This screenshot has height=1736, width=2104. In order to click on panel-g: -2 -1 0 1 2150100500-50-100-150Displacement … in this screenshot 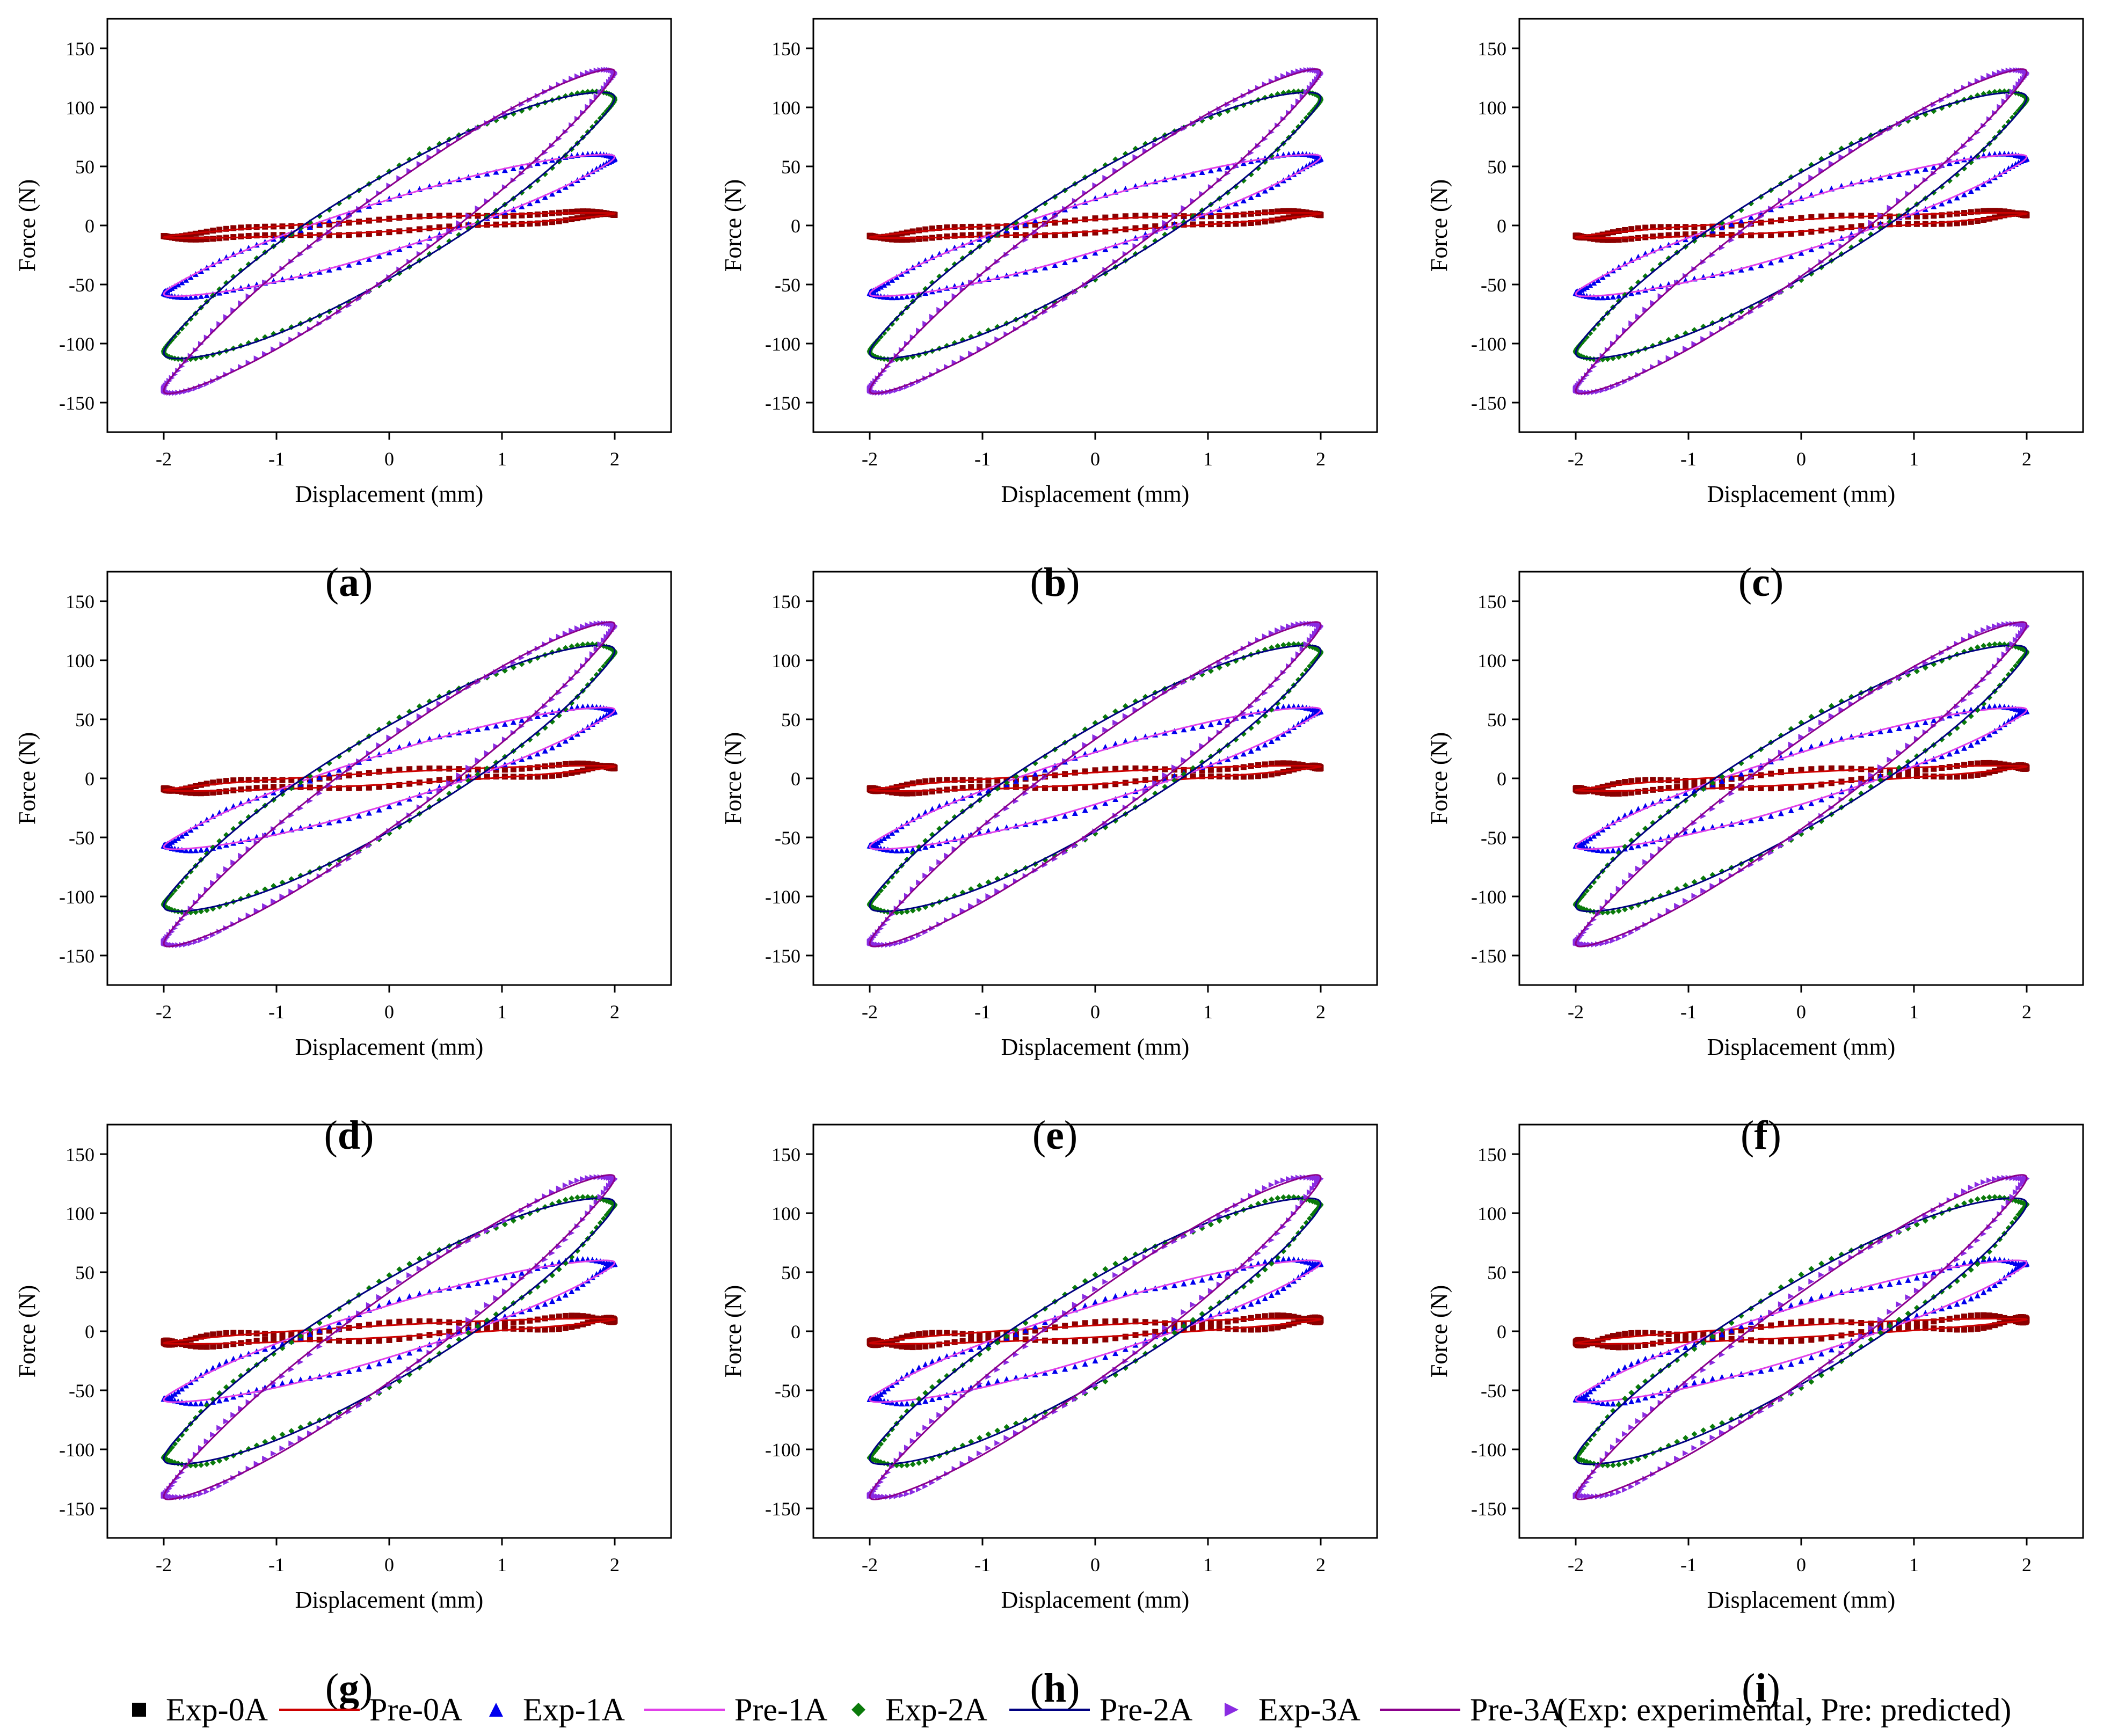, I will do `click(343, 1368)`.